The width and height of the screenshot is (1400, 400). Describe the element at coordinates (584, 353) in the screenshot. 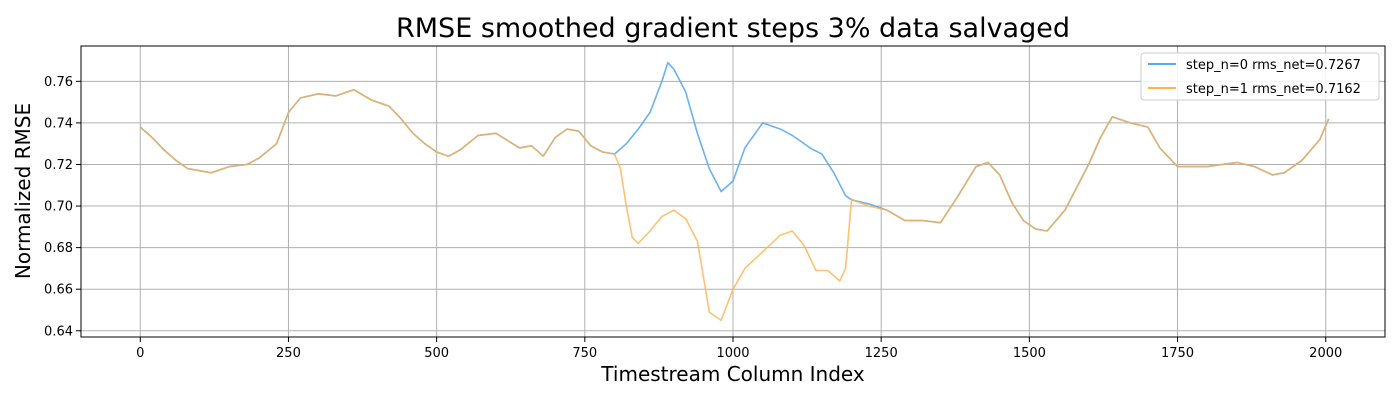

I see `x-tick-label: 750` at that location.